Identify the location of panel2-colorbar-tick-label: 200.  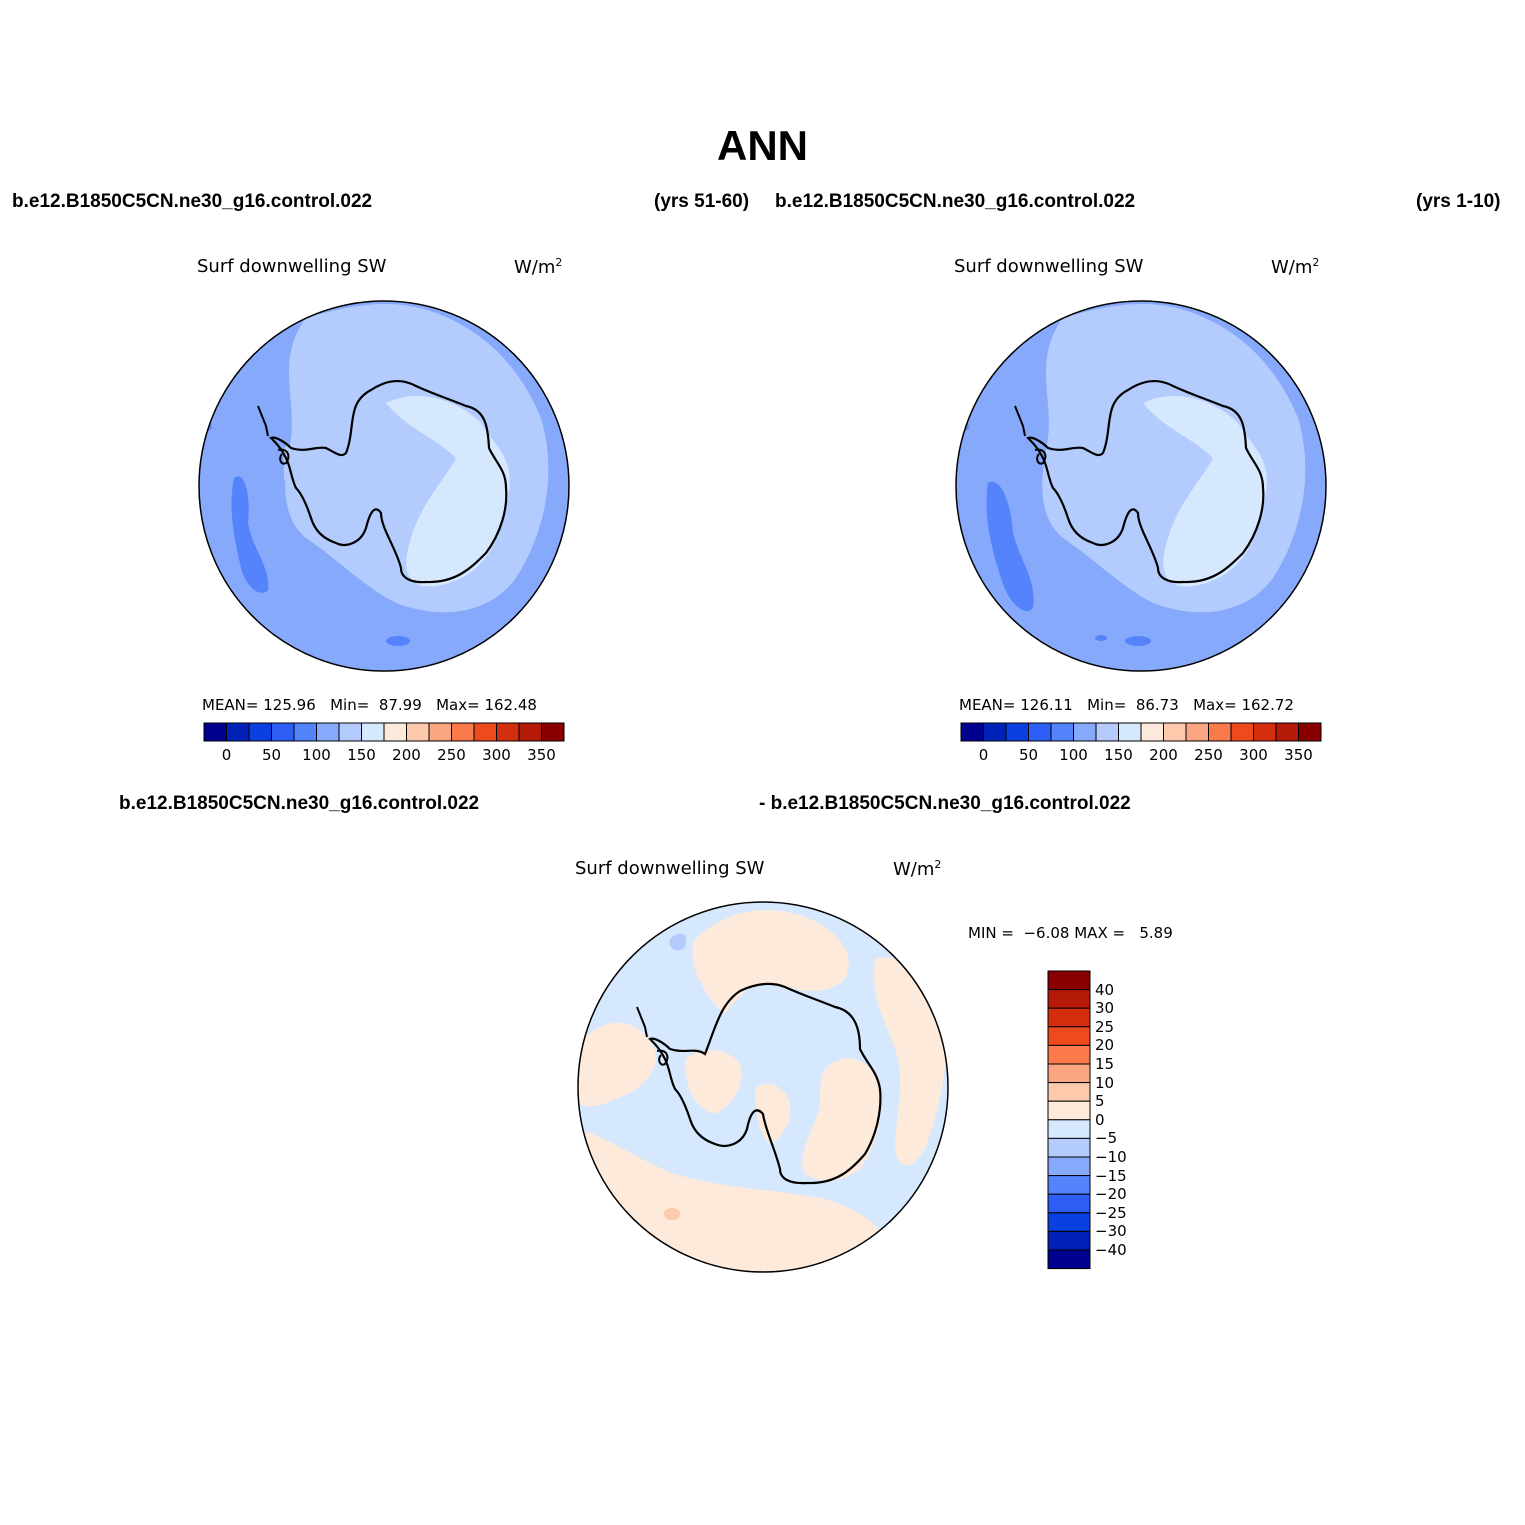
(1163, 755).